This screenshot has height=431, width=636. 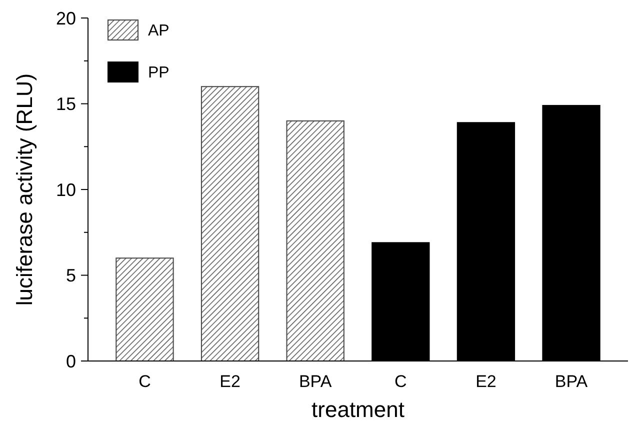 I want to click on y-tick-label: 0, so click(x=71, y=361).